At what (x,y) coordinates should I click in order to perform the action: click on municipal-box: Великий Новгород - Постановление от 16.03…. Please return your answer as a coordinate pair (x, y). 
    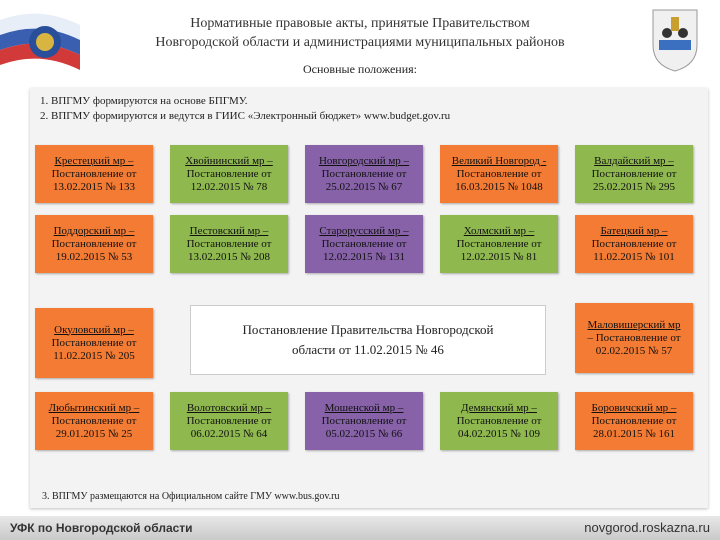
    Looking at the image, I should click on (499, 174).